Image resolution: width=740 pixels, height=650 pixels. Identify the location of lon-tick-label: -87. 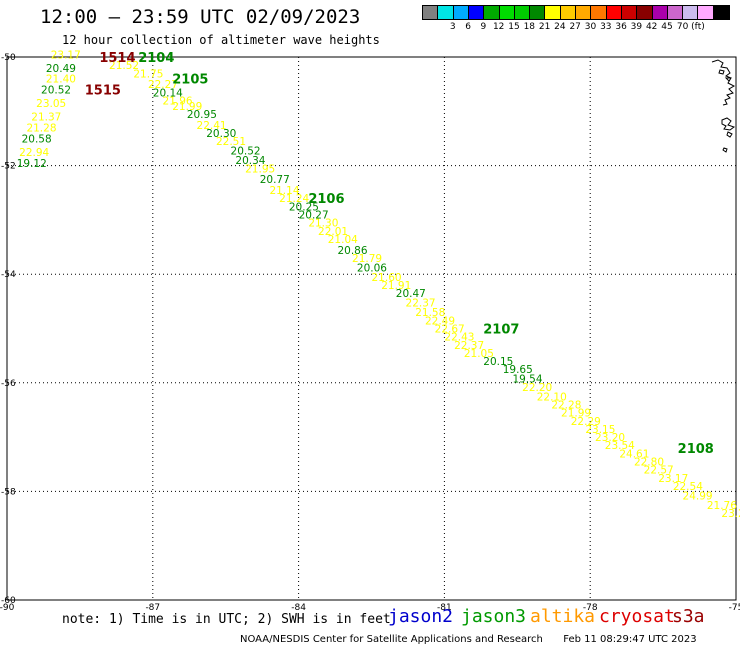
(152, 608).